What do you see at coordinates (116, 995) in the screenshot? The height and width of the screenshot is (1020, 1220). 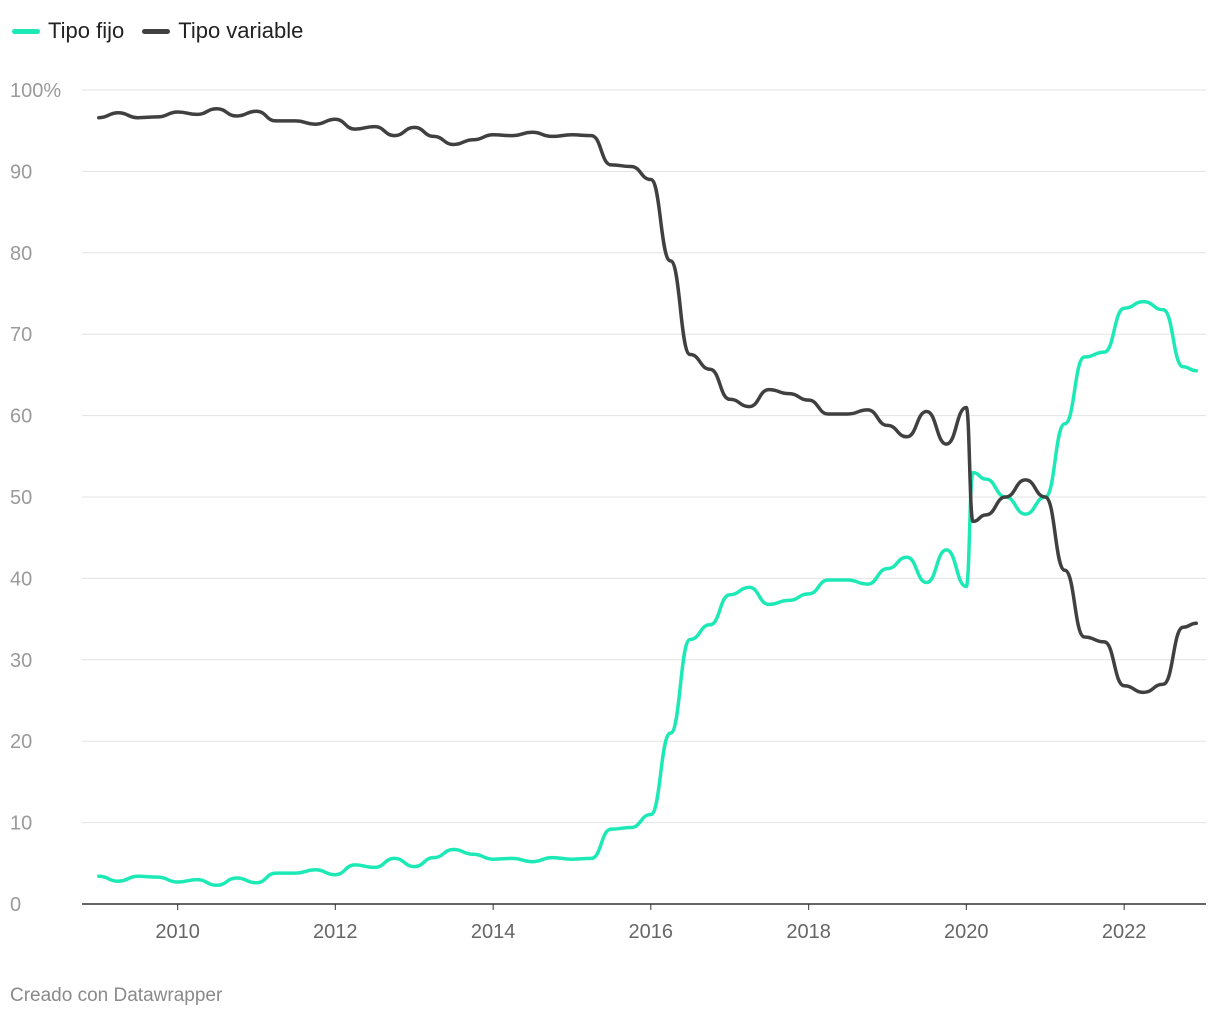 I see `footer-credit: Creado con Datawrapper` at bounding box center [116, 995].